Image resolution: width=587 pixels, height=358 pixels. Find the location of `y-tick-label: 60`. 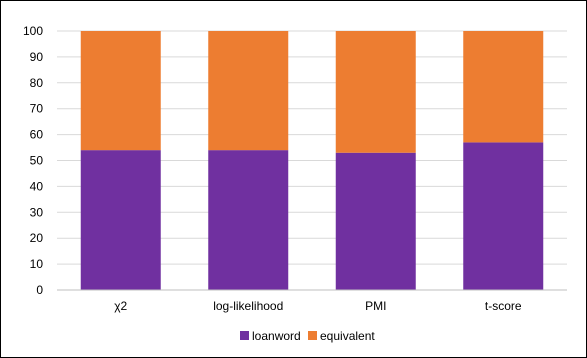

y-tick-label: 60 is located at coordinates (37, 135).